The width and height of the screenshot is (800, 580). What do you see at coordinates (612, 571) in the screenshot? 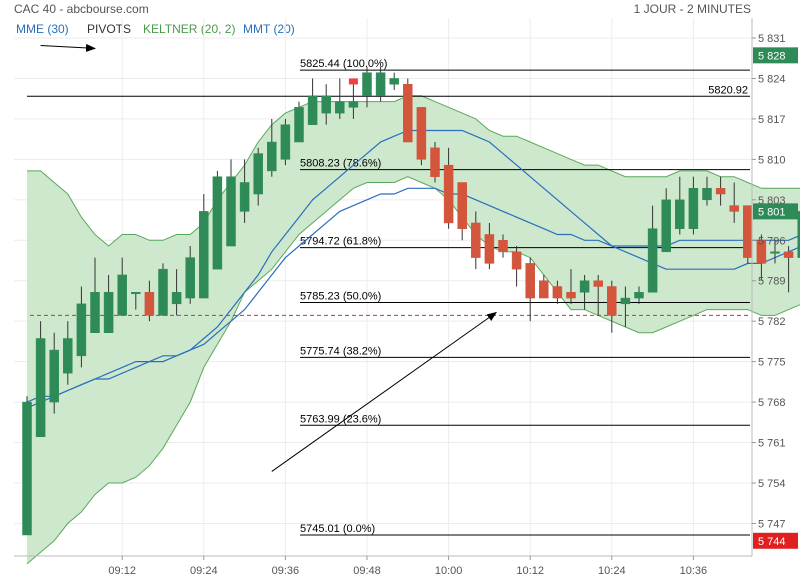
I see `x-tick-label: 10:24` at bounding box center [612, 571].